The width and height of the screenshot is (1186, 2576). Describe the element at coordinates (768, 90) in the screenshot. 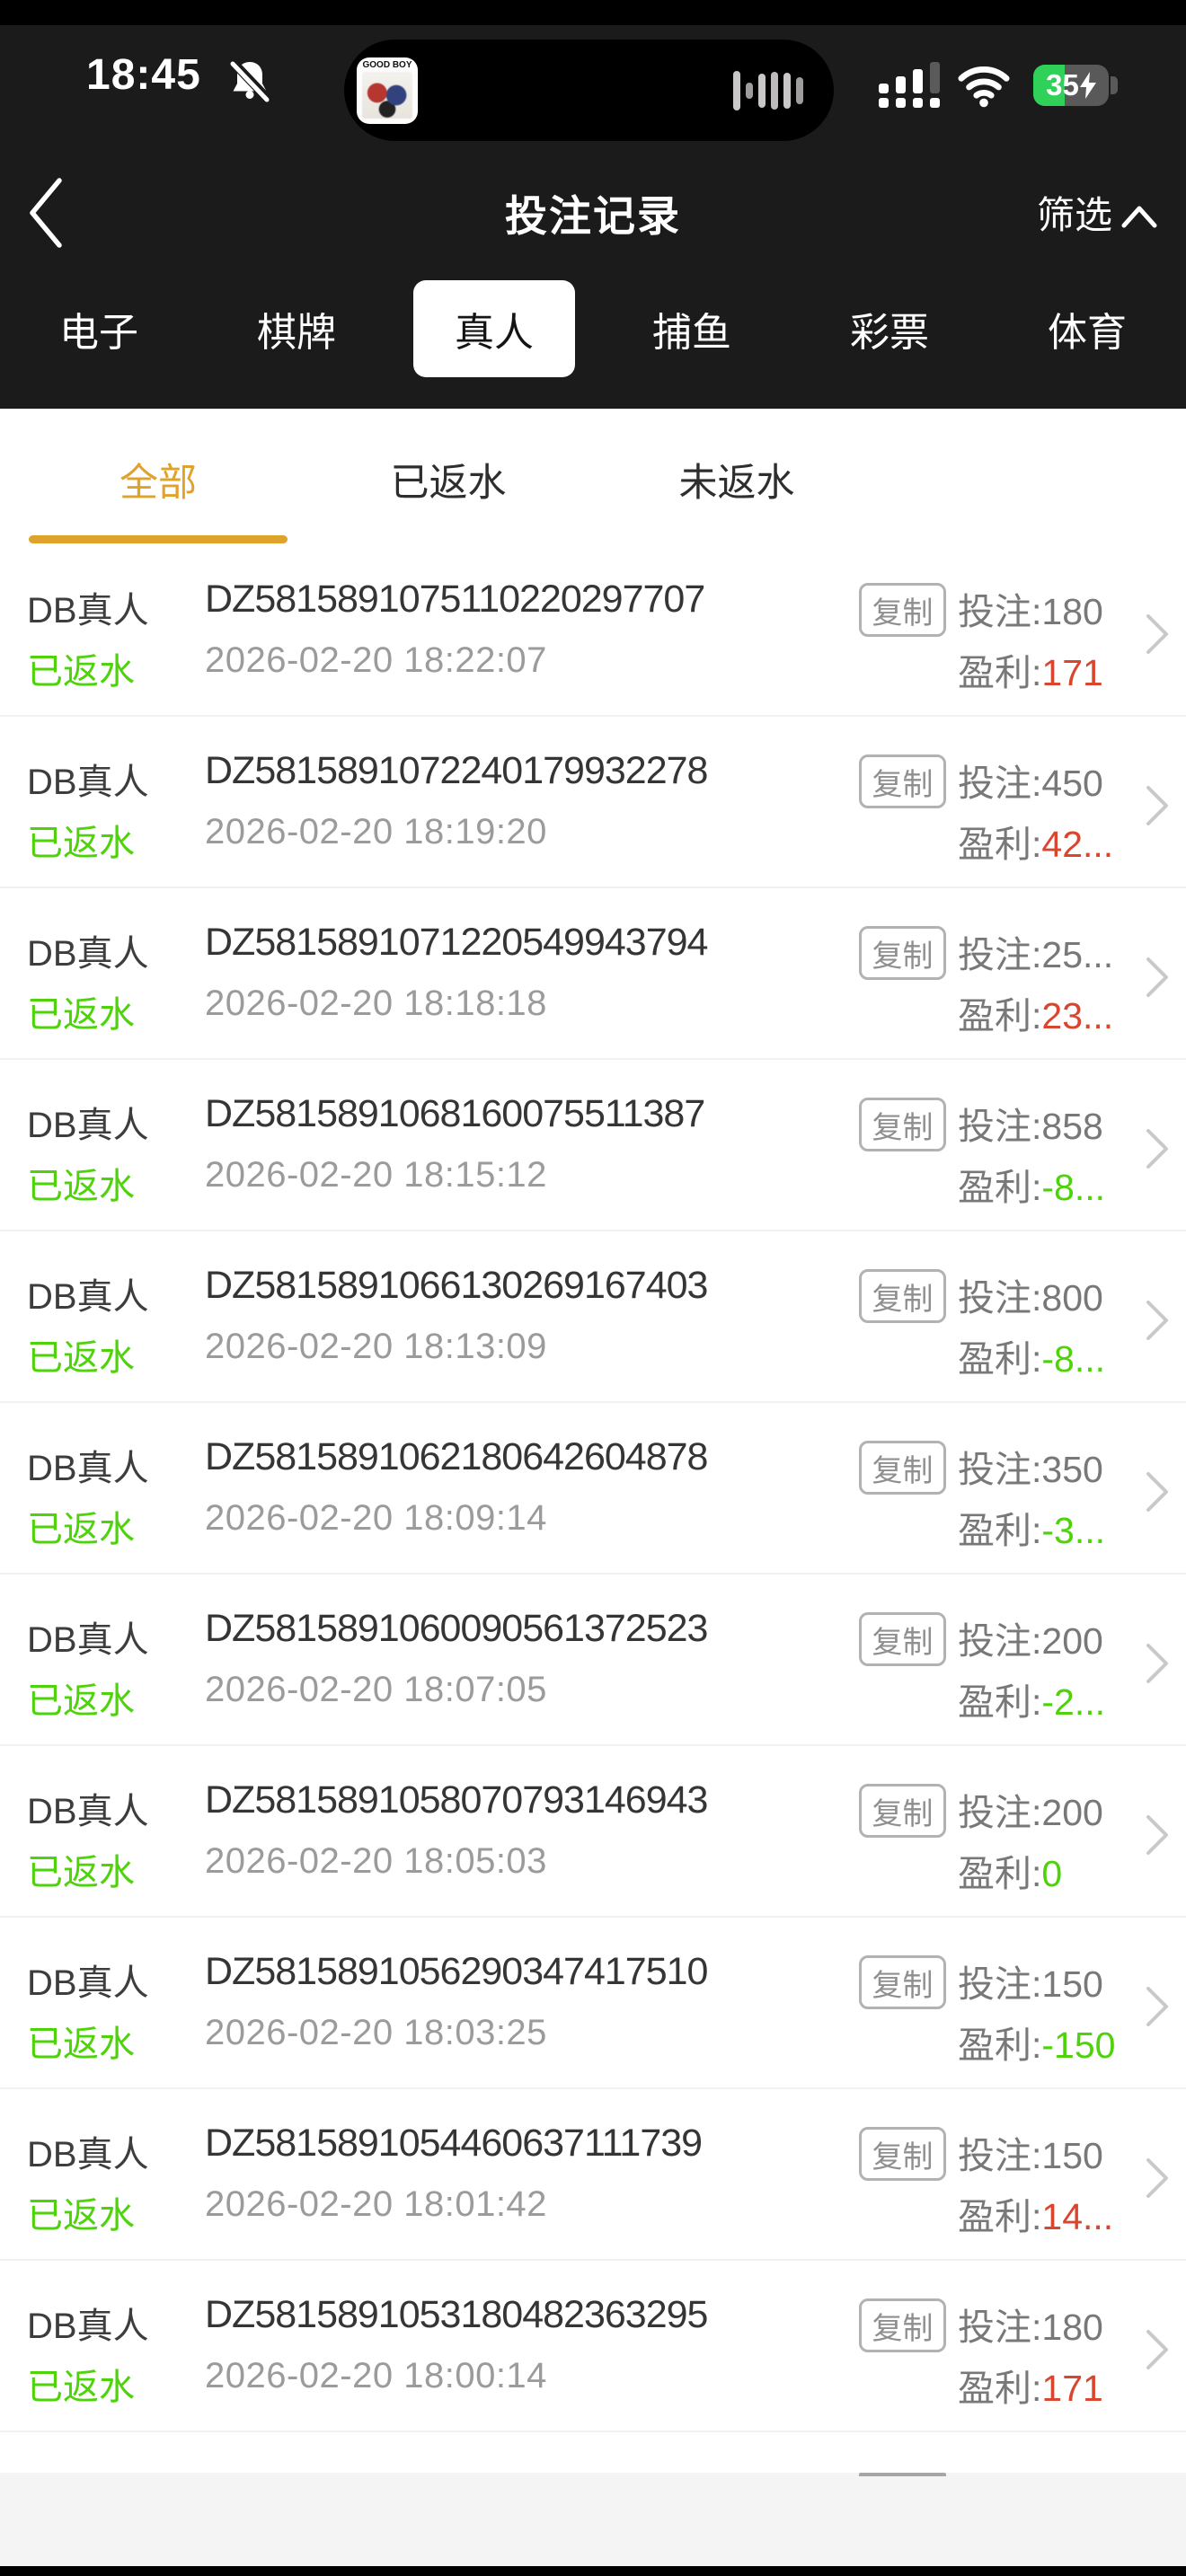

I see `audio-waveform-icon` at that location.